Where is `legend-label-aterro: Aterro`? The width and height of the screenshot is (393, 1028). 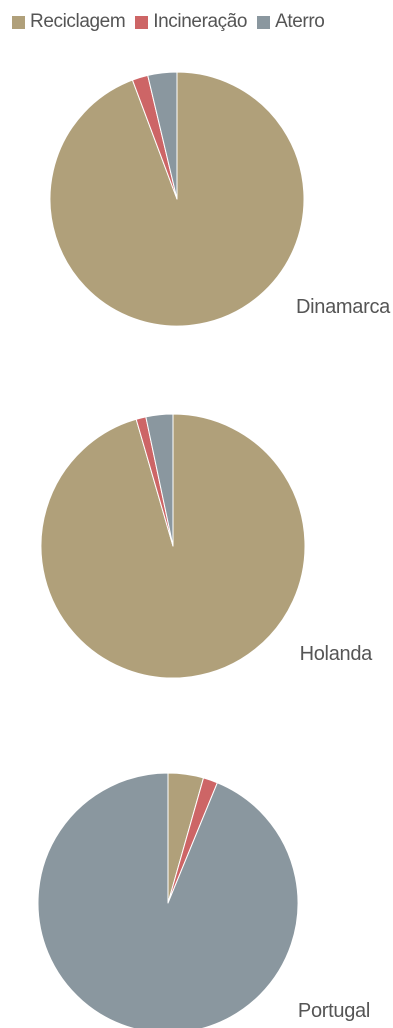
legend-label-aterro: Aterro is located at coordinates (300, 21).